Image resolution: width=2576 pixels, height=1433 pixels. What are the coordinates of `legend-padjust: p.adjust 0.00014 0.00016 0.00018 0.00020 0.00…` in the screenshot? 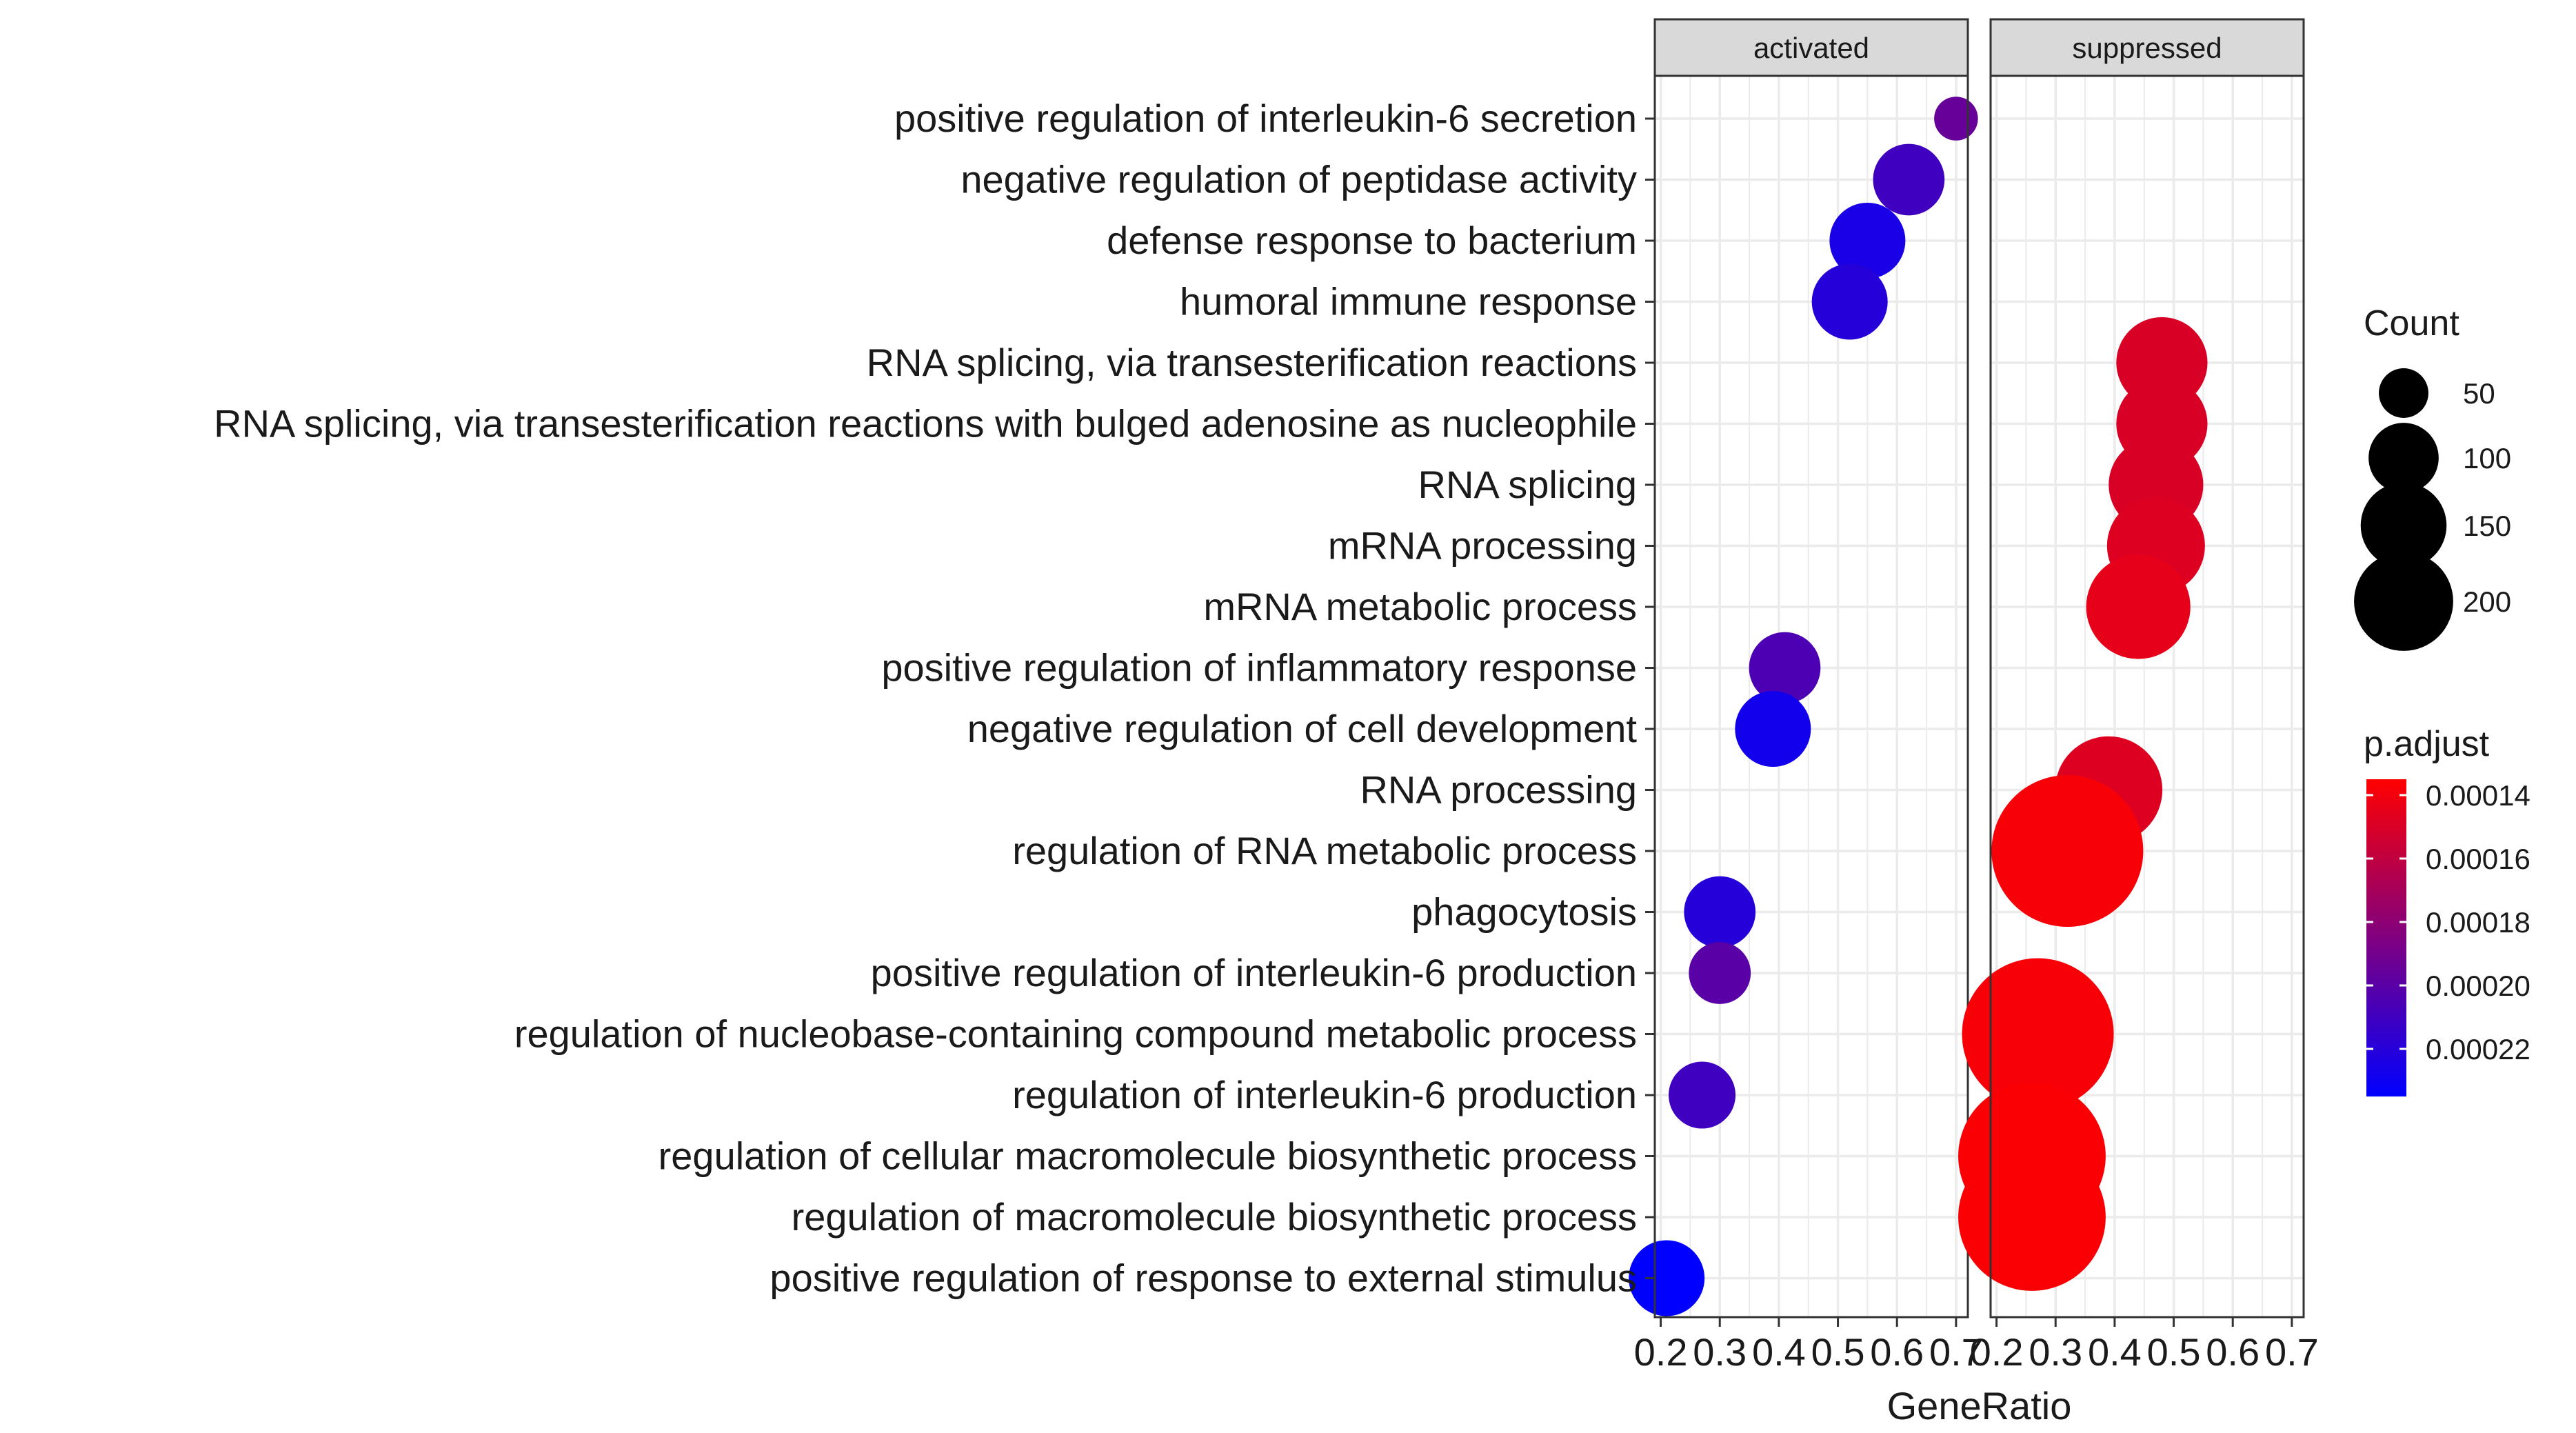 It's located at (2447, 910).